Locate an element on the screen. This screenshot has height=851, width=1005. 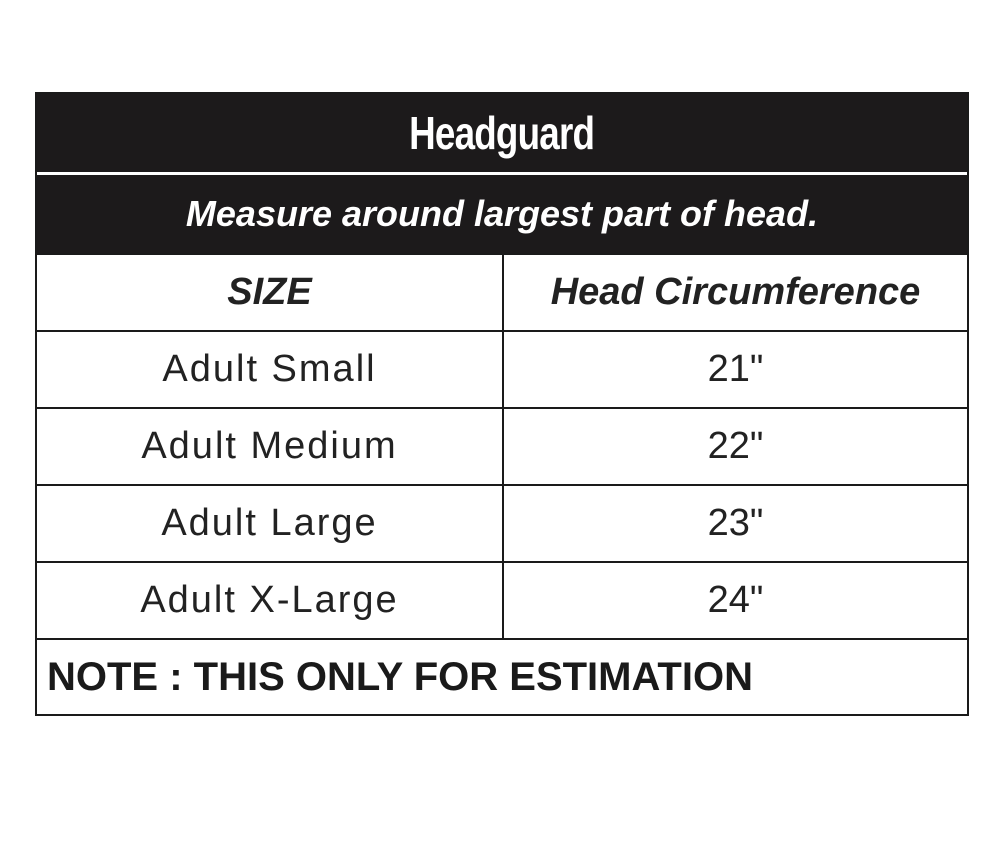
circumference-cell: 21" is located at coordinates (735, 369).